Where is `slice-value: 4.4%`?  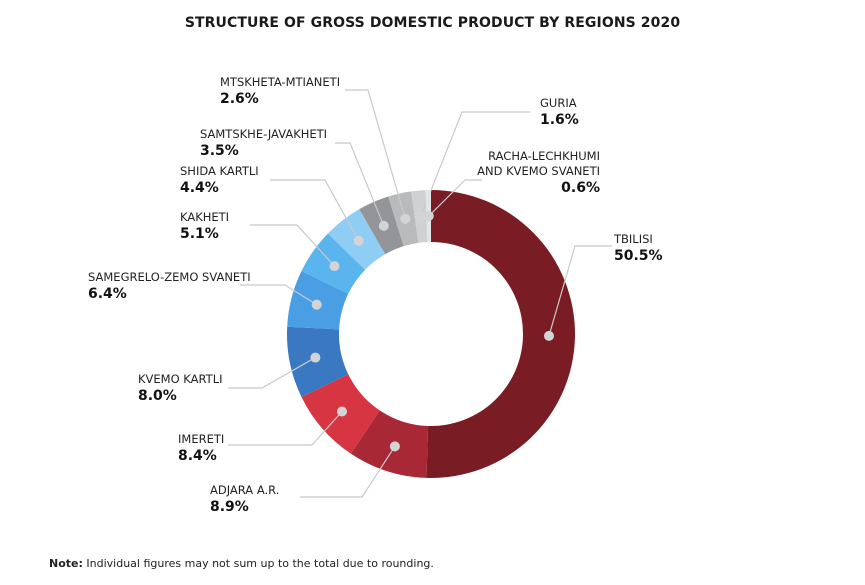 slice-value: 4.4% is located at coordinates (199, 188).